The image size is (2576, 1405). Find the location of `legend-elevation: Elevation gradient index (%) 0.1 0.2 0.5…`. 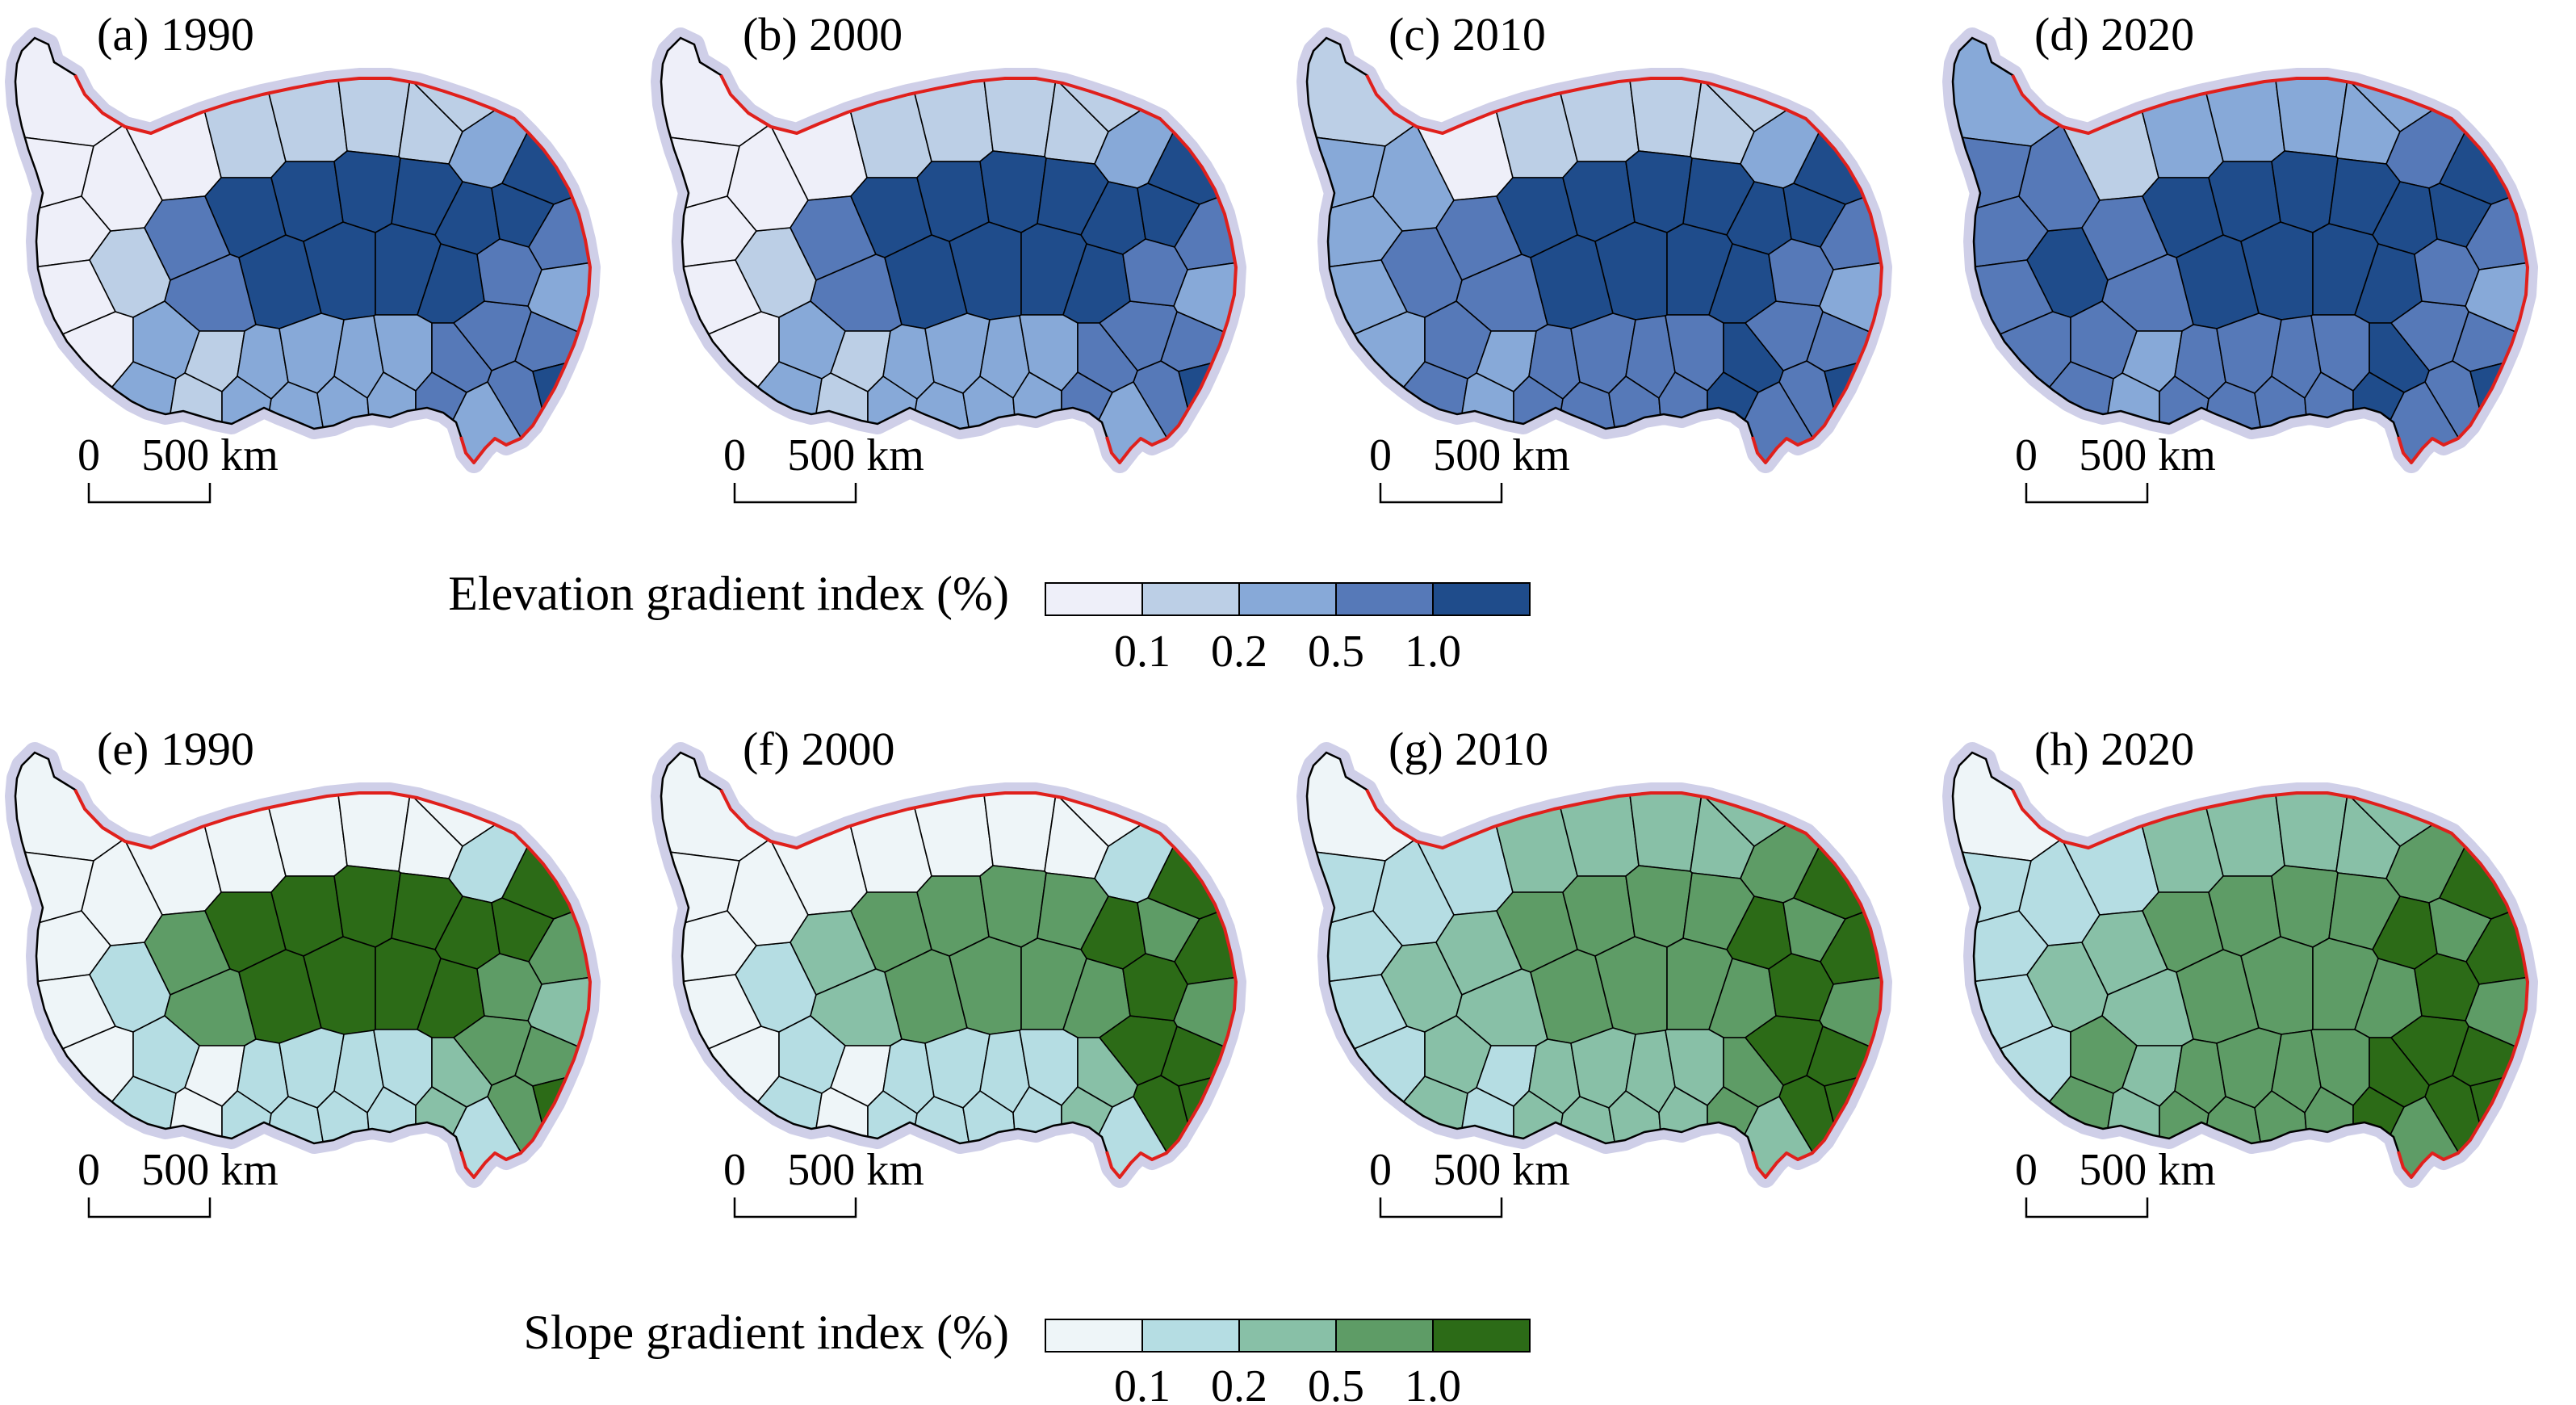

legend-elevation: Elevation gradient index (%) 0.1 0.2 0.5… is located at coordinates (989, 622).